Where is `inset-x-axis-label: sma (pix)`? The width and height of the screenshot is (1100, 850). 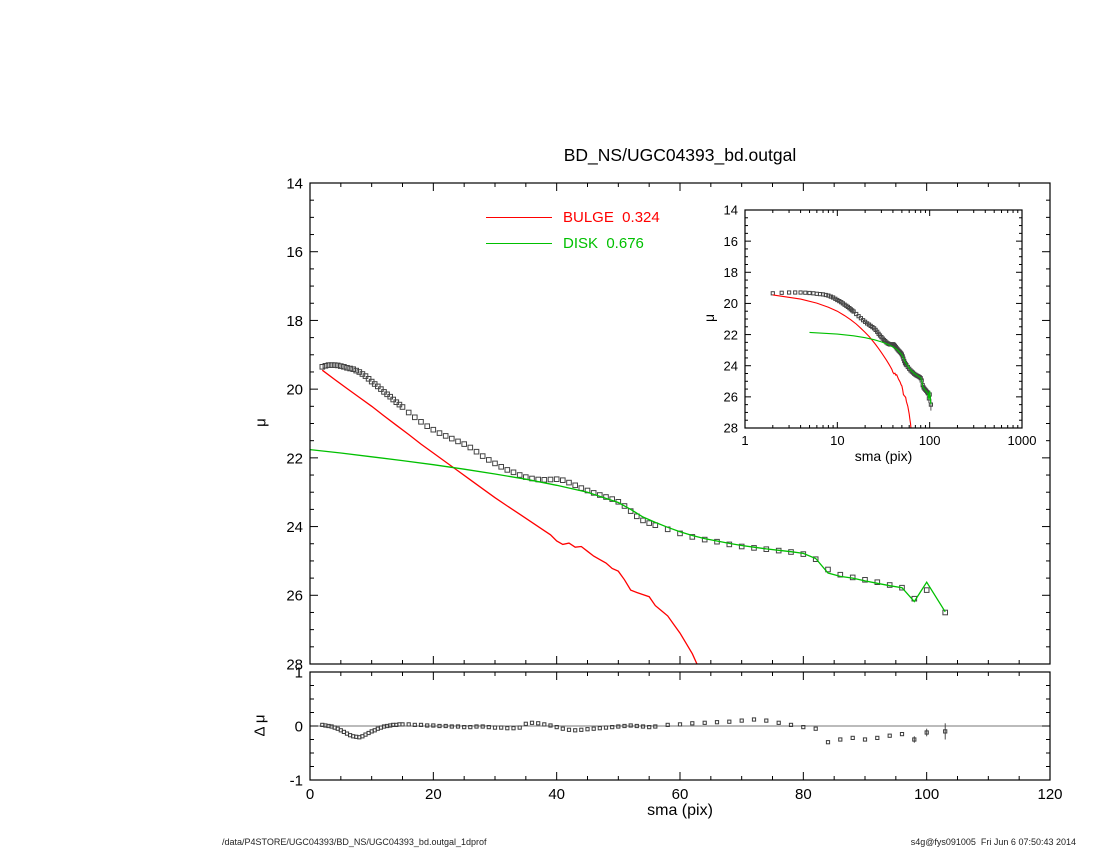
inset-x-axis-label: sma (pix) is located at coordinates (883, 456).